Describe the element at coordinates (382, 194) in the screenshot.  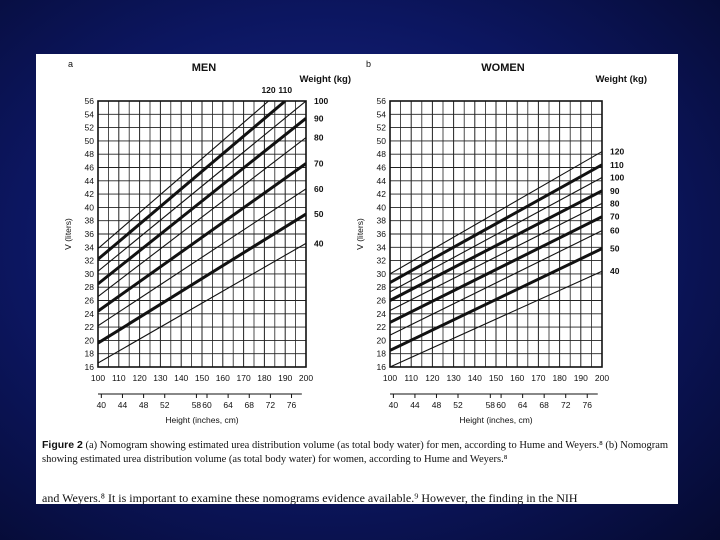
I see `y-tick-label: 42` at that location.